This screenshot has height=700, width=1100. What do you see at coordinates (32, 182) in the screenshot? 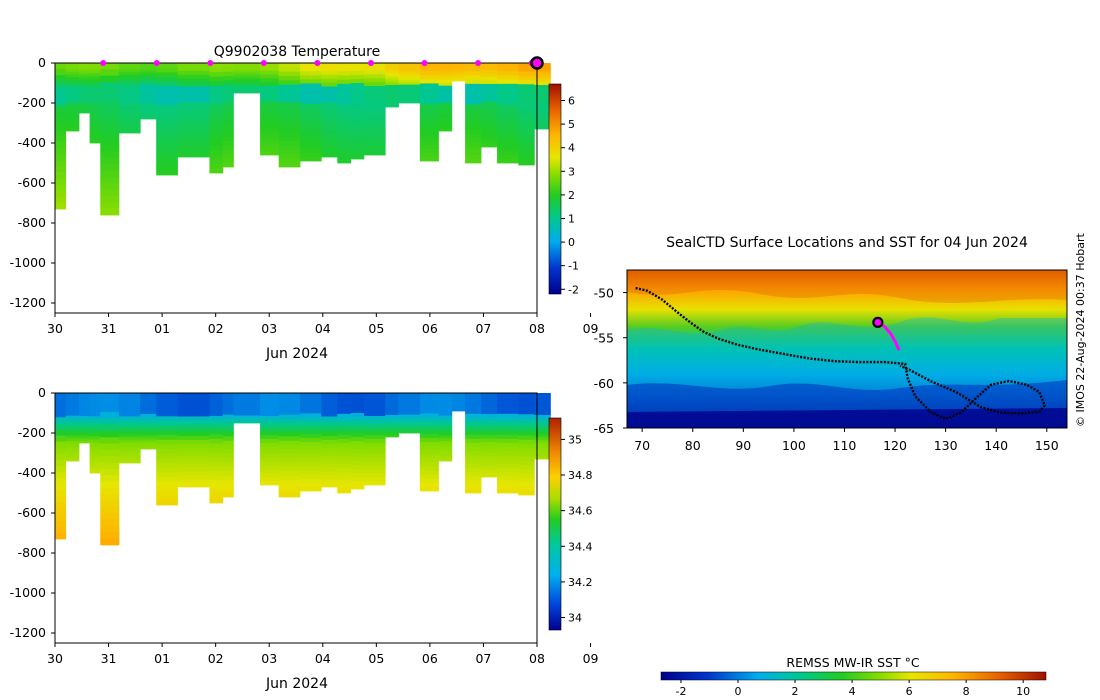
I see `temperature-y-axis: 0-200-400-600-800-1000-1200` at bounding box center [32, 182].